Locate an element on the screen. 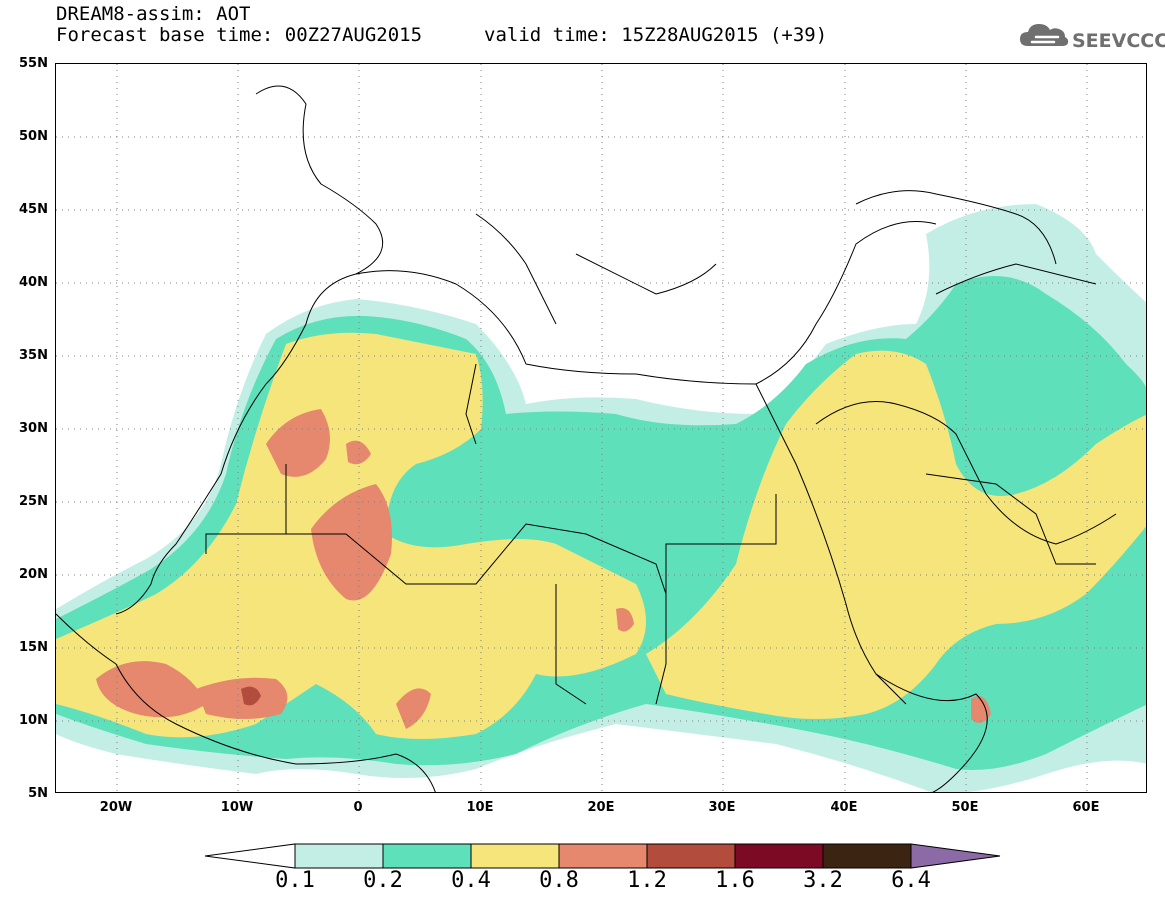 The height and width of the screenshot is (905, 1165). colorbar-label-0.4: 0.4 is located at coordinates (471, 880).